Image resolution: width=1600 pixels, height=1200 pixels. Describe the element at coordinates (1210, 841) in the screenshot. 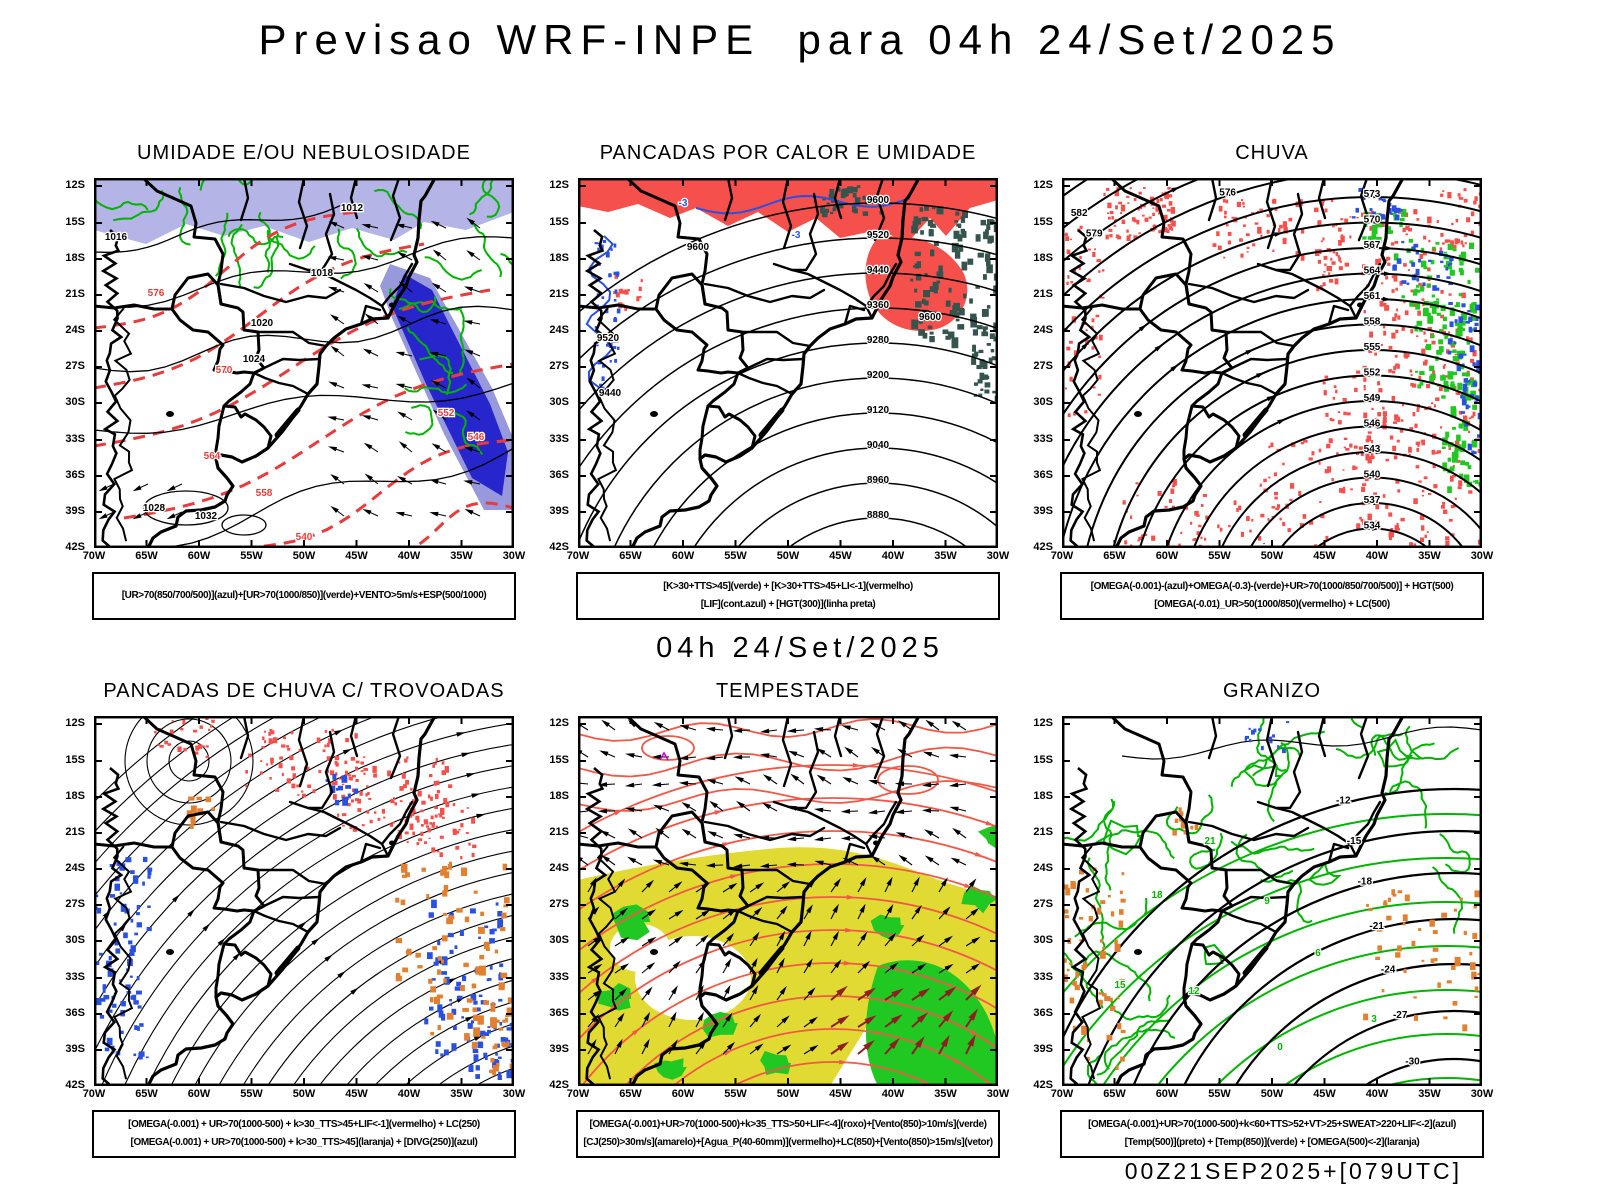

I see `svg-text: 21` at that location.